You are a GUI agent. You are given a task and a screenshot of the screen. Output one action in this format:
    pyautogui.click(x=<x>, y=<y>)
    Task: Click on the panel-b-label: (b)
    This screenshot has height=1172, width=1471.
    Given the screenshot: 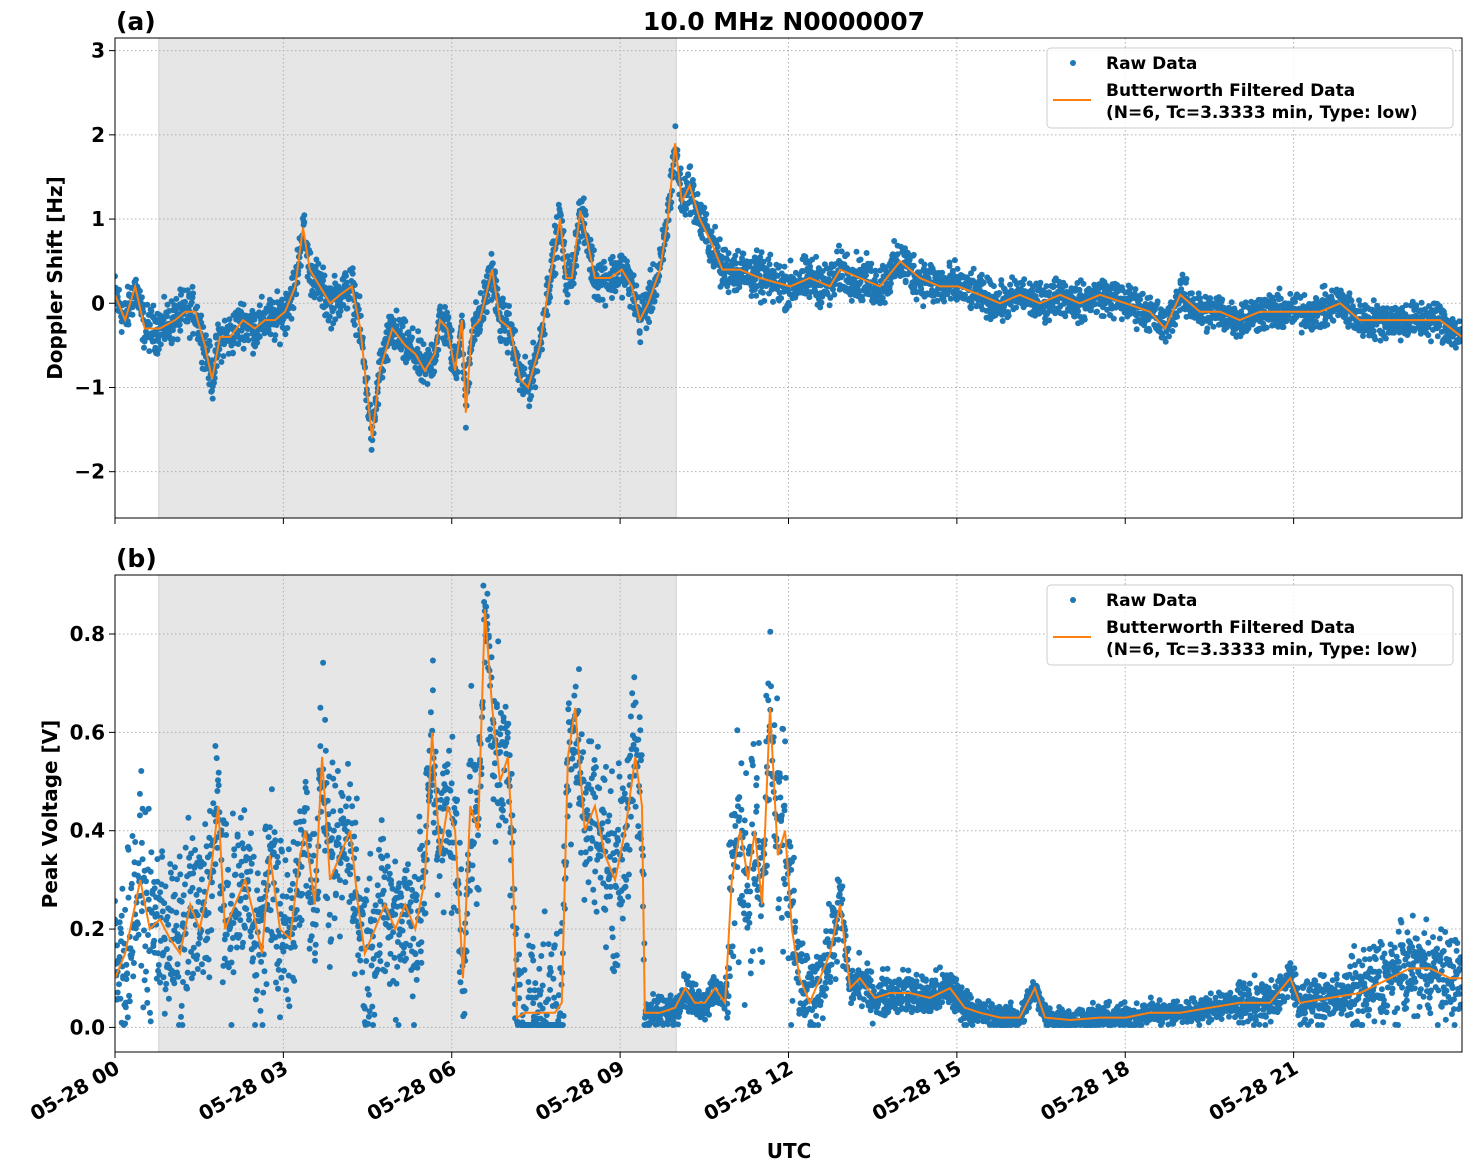 What is the action you would take?
    pyautogui.click(x=136, y=558)
    